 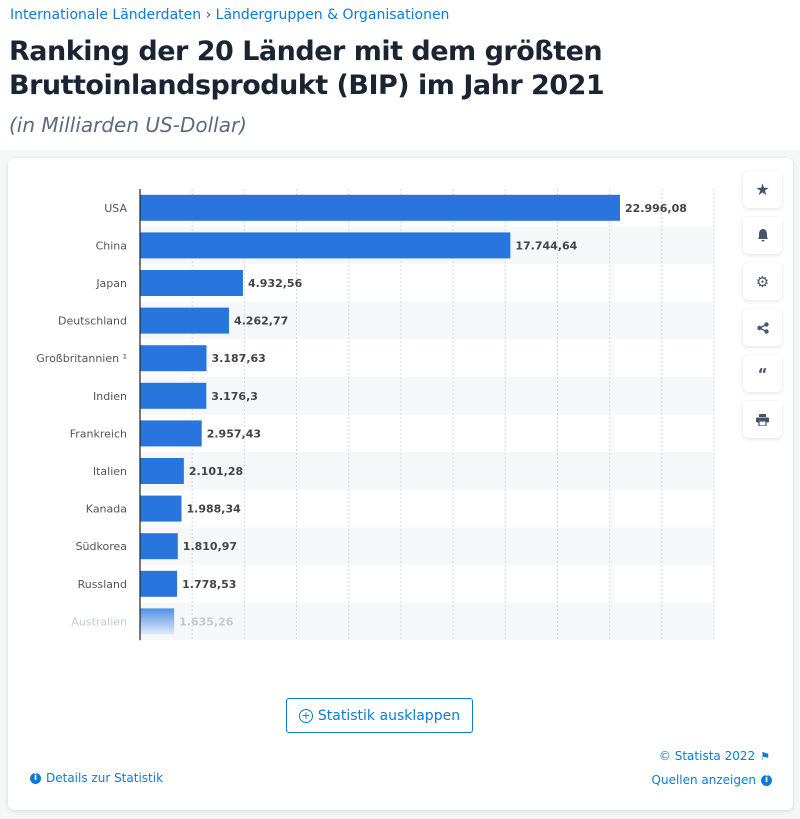 I want to click on bell-icon, so click(x=762, y=235).